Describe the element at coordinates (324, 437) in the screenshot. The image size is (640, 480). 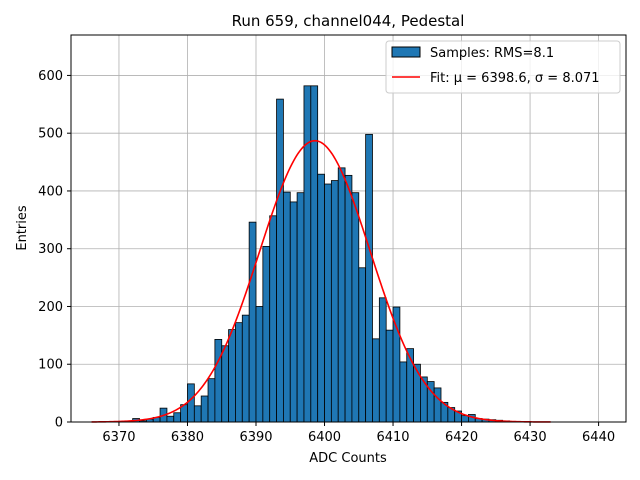
I see `x-tick-label: 6400` at that location.